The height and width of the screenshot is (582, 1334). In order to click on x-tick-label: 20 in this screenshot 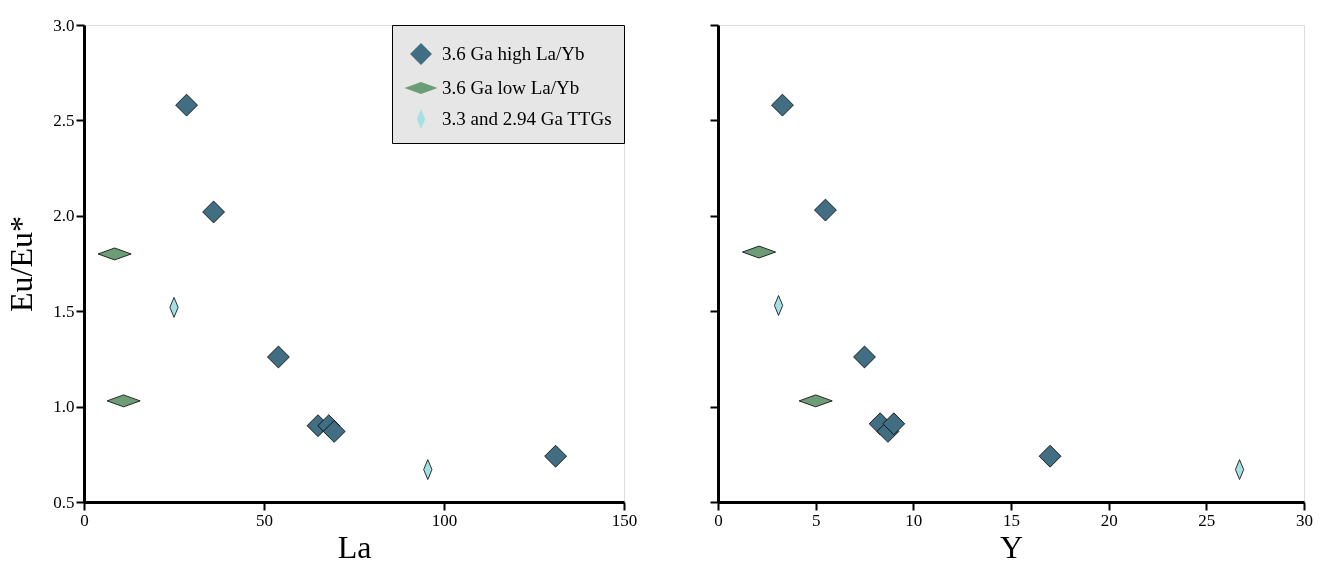, I will do `click(1109, 520)`.